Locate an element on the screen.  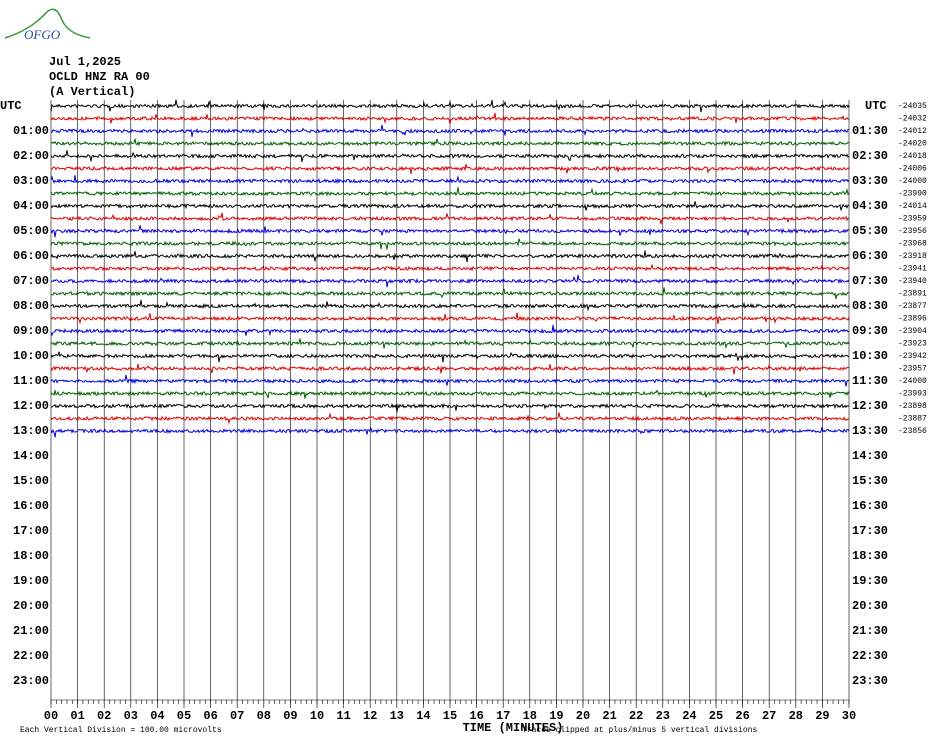
right-hour-label: 21:30 is located at coordinates (870, 631).